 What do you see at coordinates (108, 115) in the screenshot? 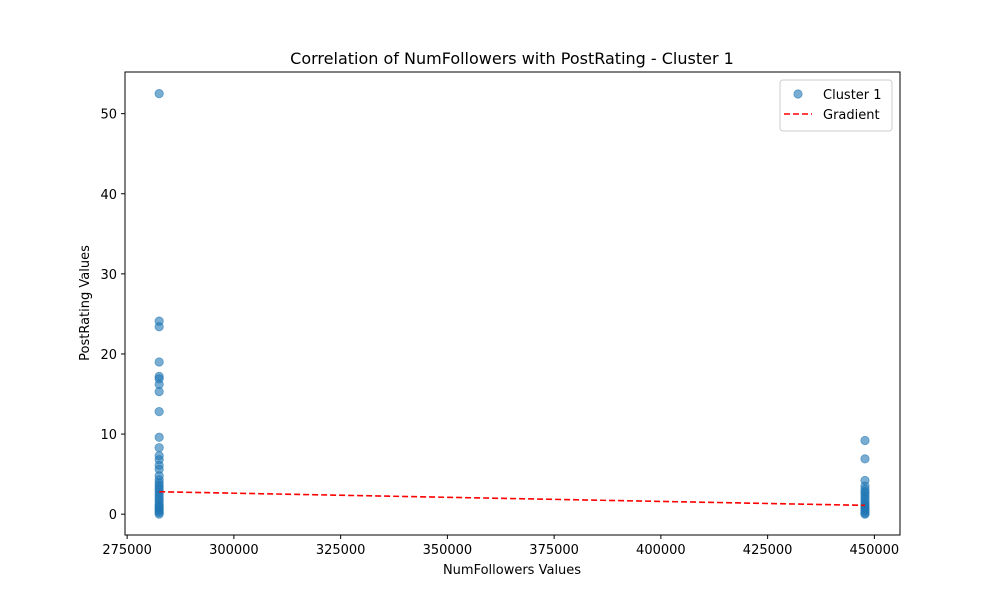
I see `y-tick-label: 50` at bounding box center [108, 115].